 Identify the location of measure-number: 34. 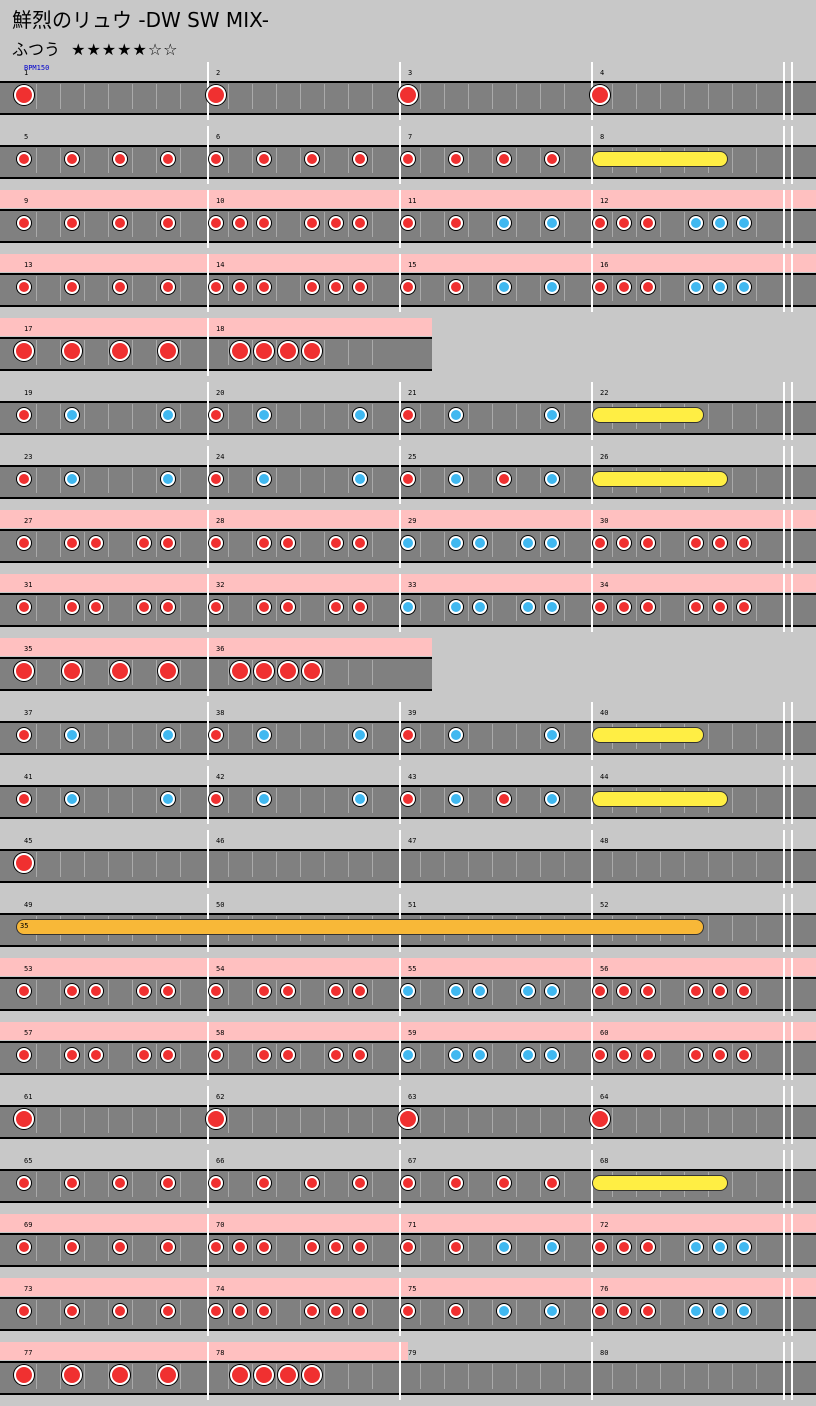
(604, 585).